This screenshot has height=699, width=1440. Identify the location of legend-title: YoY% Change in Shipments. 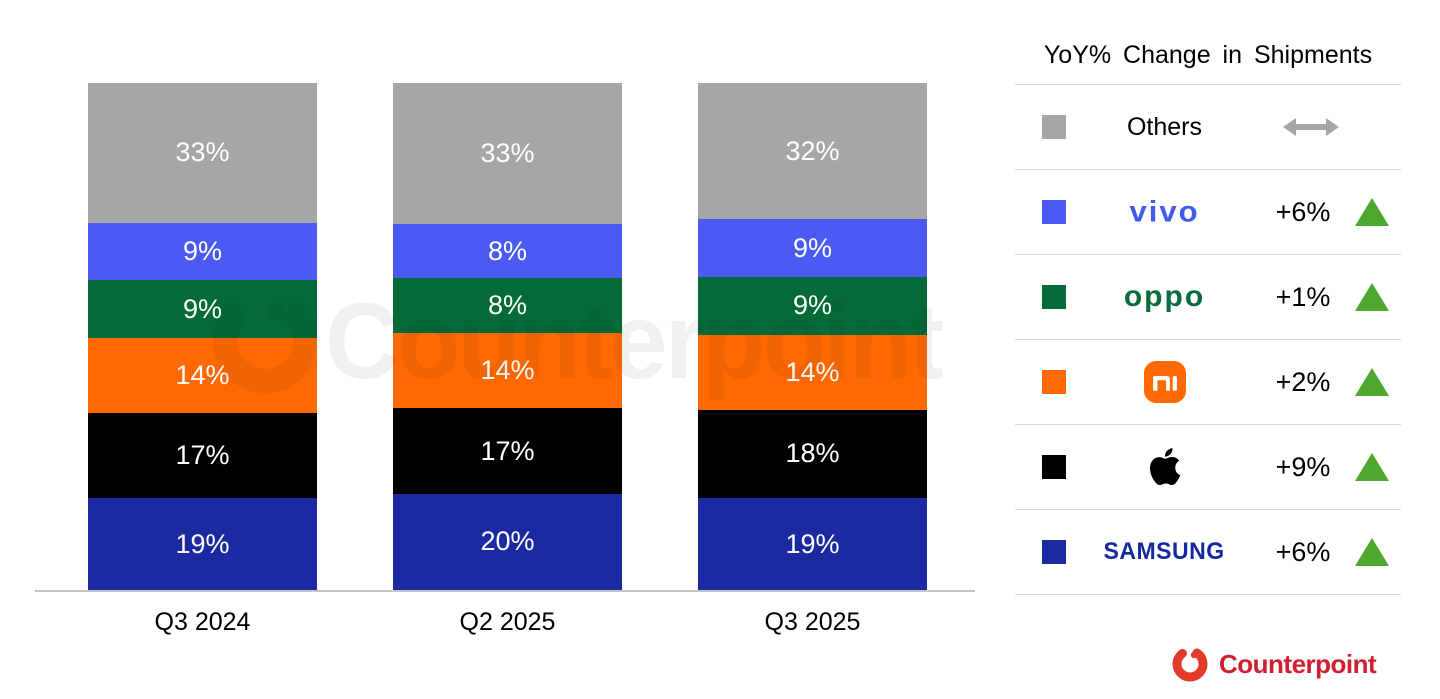
(1208, 55).